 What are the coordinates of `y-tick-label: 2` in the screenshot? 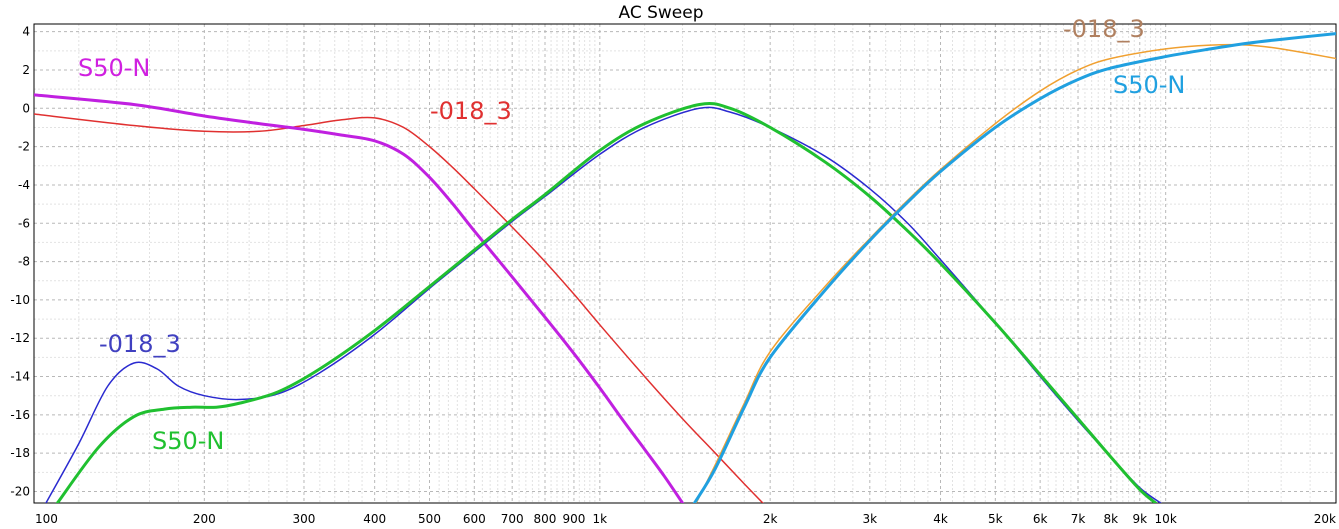 It's located at (26, 70).